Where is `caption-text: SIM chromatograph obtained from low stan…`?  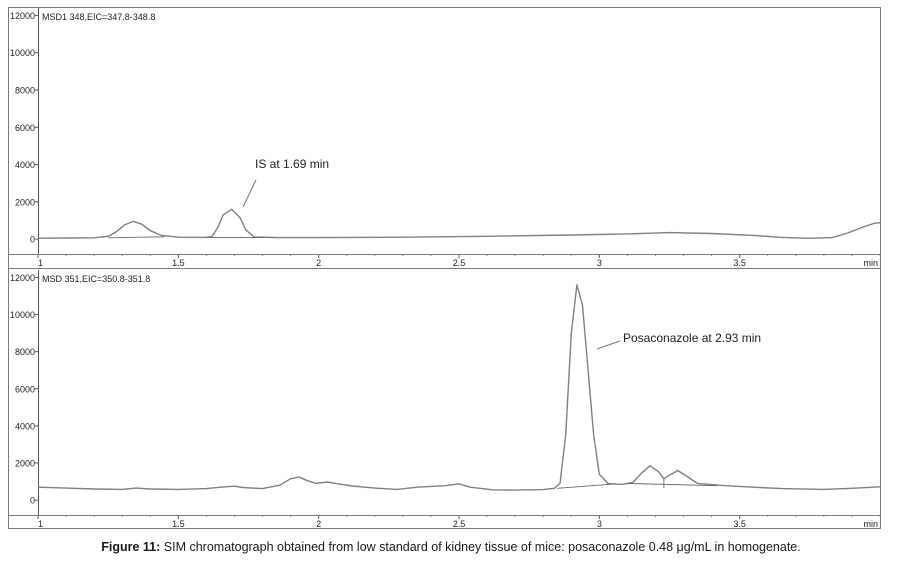 caption-text: SIM chromatograph obtained from low stan… is located at coordinates (480, 547).